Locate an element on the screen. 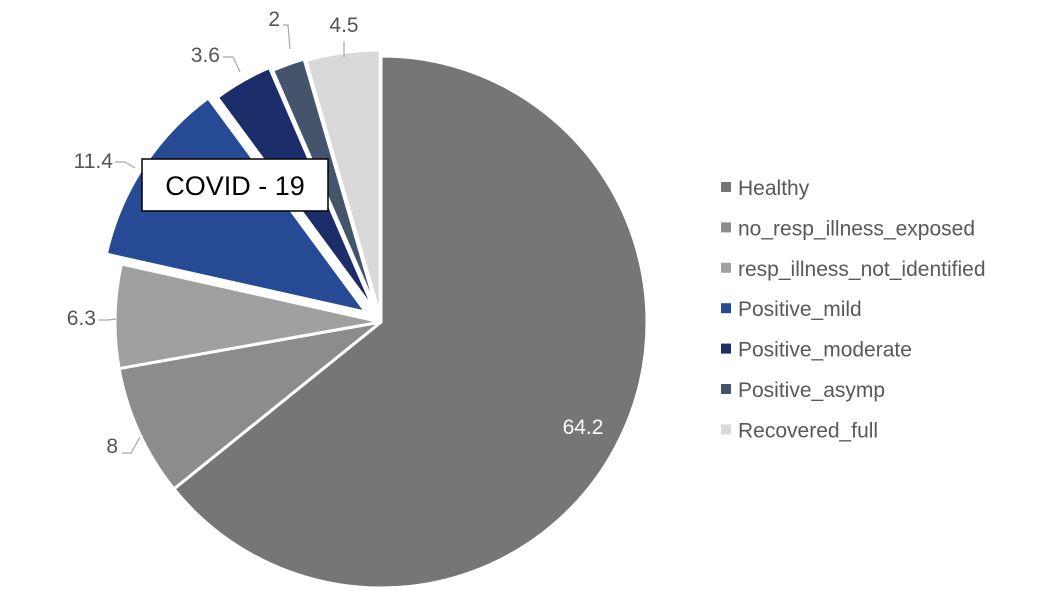  legend-label-positive-mild: Positive_mild is located at coordinates (800, 309).